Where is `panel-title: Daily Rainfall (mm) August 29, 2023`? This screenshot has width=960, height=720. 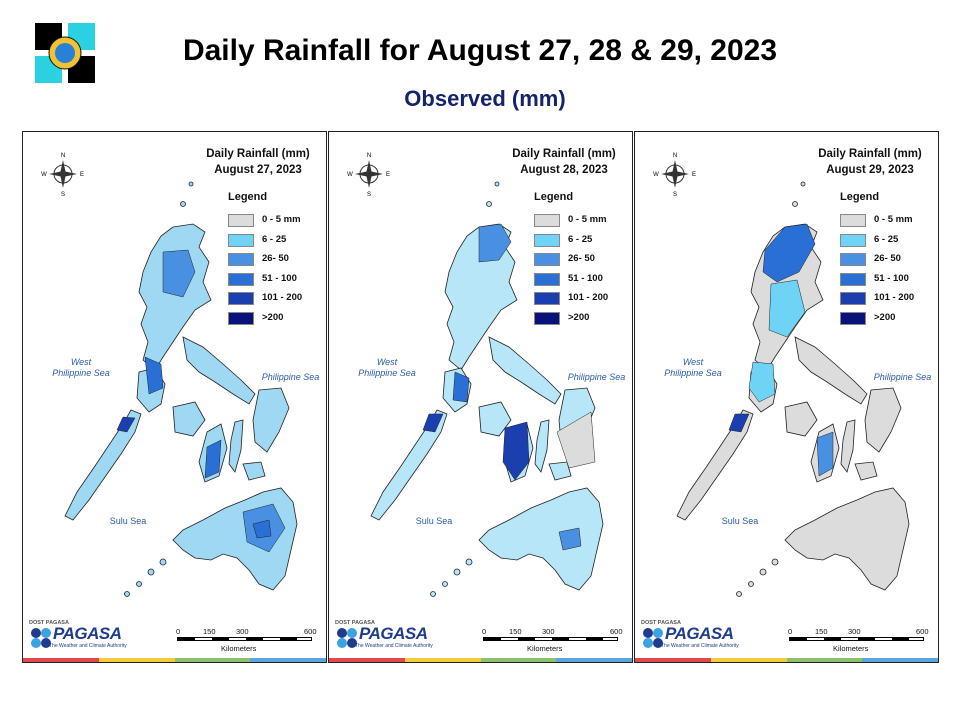 panel-title: Daily Rainfall (mm) August 29, 2023 is located at coordinates (870, 162).